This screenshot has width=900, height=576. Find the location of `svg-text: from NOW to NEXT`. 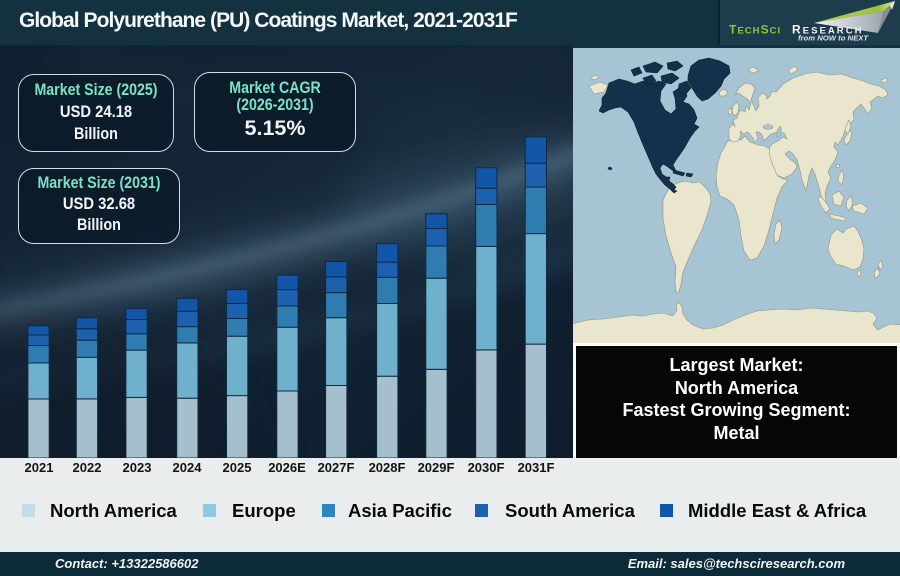

svg-text: from NOW to NEXT is located at coordinates (833, 38).